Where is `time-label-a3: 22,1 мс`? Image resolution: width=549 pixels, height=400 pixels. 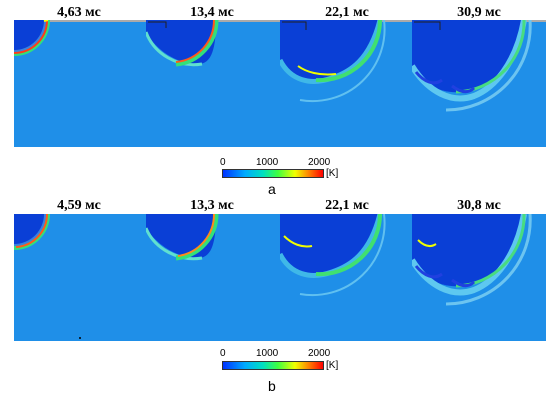
time-label-a3: 22,1 мс is located at coordinates (347, 12).